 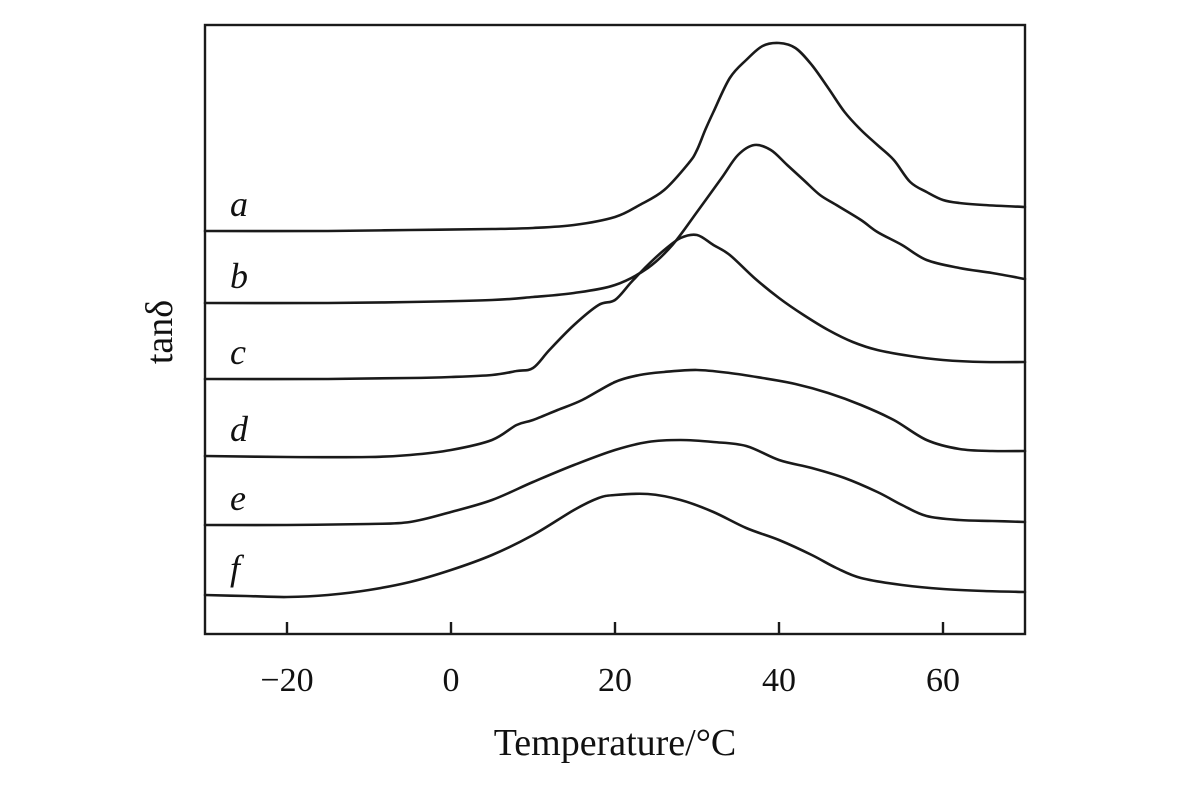 I want to click on series-line-e, so click(x=615, y=482).